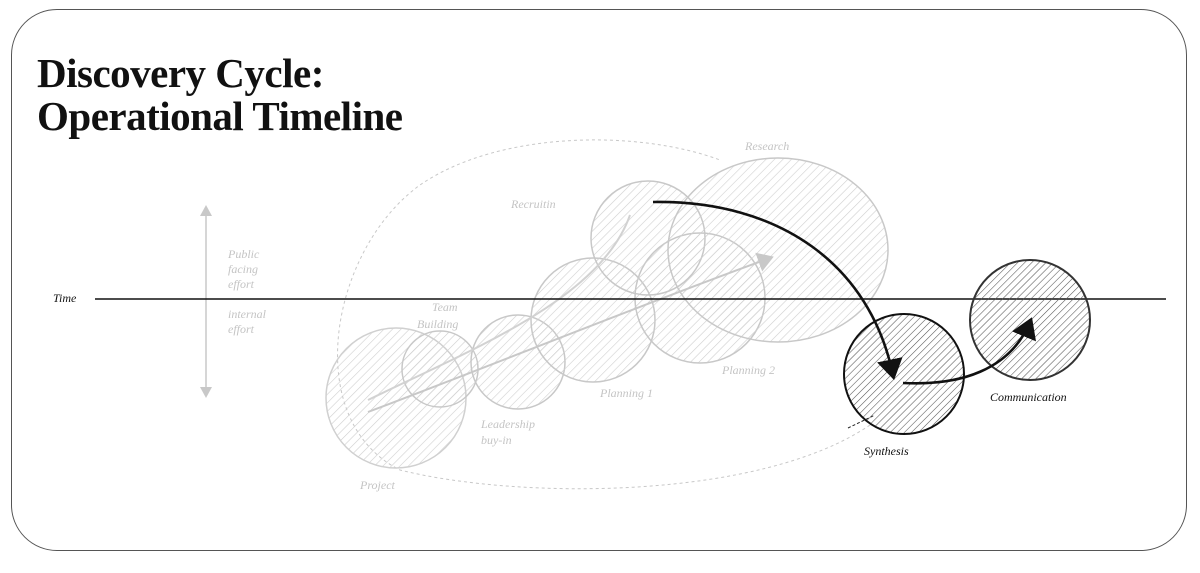 This screenshot has width=1200, height=573. I want to click on page-title: Discovery Cycle: Operational Timeline, so click(220, 94).